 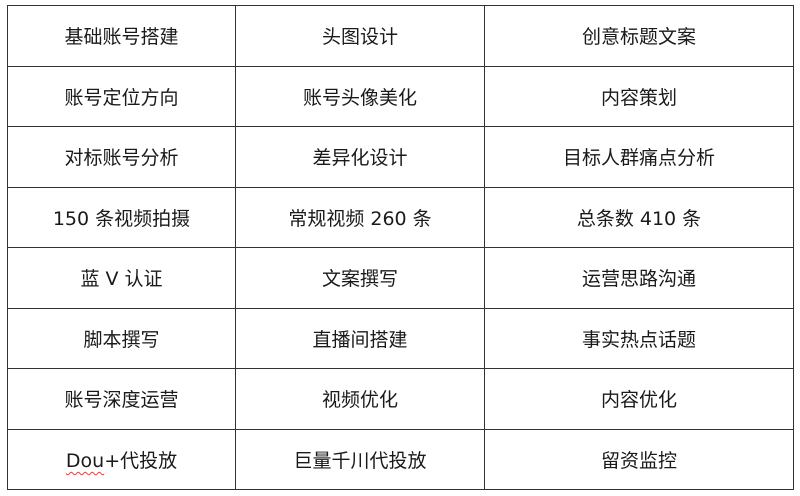 I want to click on table-cell: 基础账号搭建, so click(x=121, y=36).